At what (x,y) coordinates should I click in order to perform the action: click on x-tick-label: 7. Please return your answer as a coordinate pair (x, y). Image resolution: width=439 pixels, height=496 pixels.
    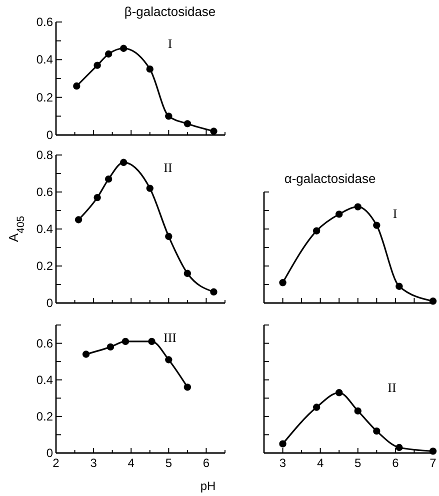
    Looking at the image, I should click on (433, 463).